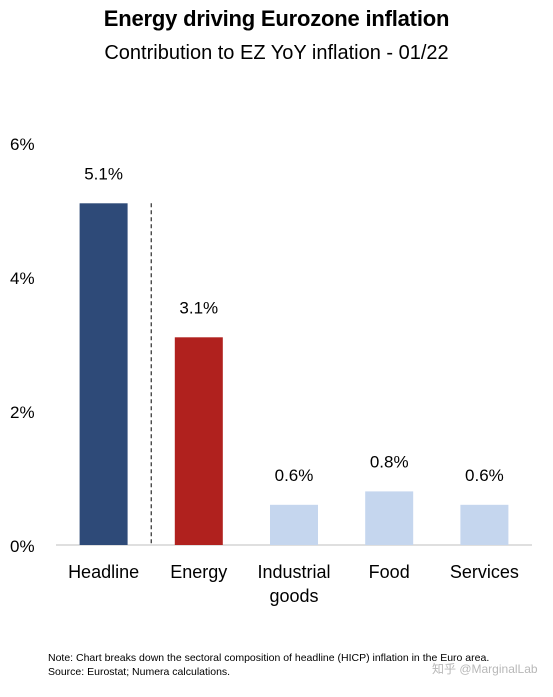  Describe the element at coordinates (198, 307) in the screenshot. I see `data-label: 3.1%` at that location.